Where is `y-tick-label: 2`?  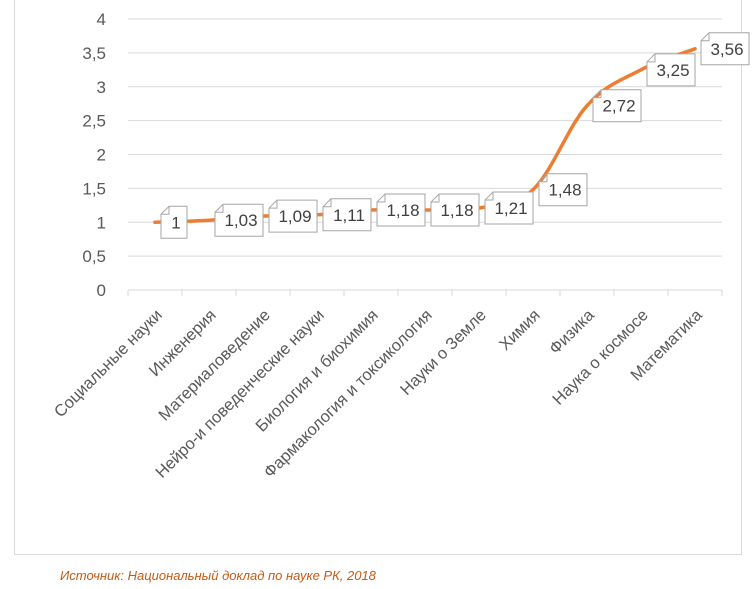 y-tick-label: 2 is located at coordinates (101, 155).